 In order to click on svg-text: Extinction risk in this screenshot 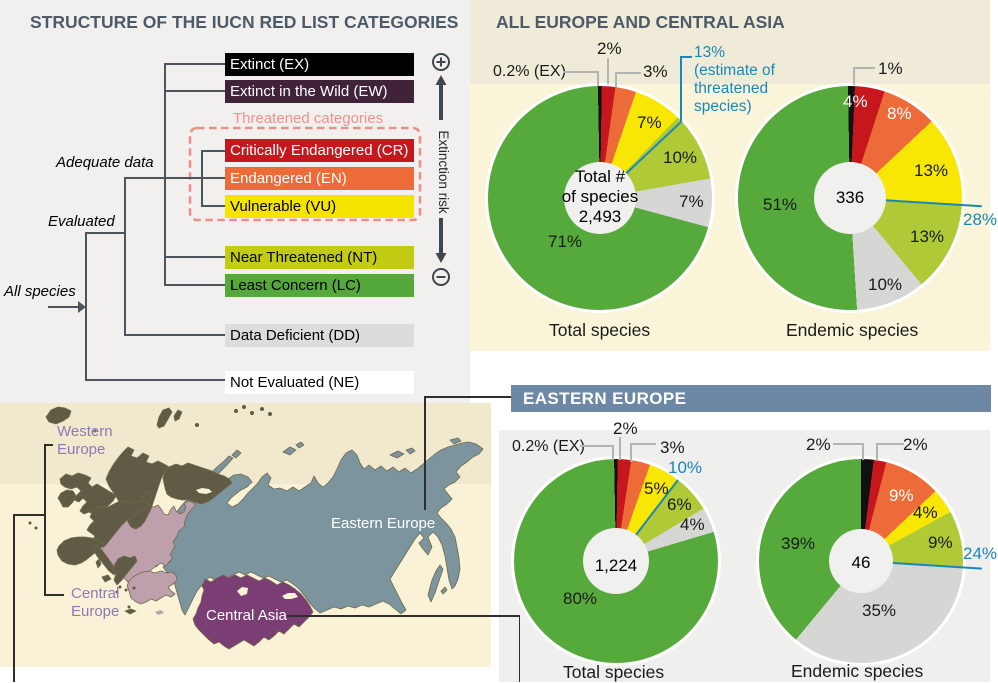, I will do `click(443, 172)`.